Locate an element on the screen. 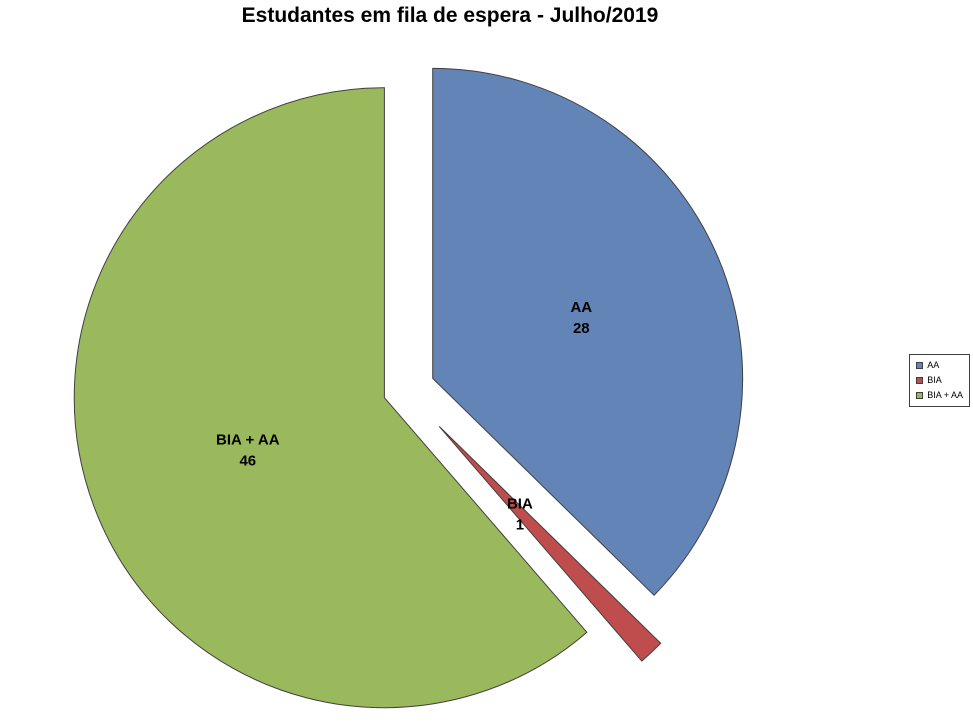  legend-item-bia-aa: BIA + AA is located at coordinates (939, 395).